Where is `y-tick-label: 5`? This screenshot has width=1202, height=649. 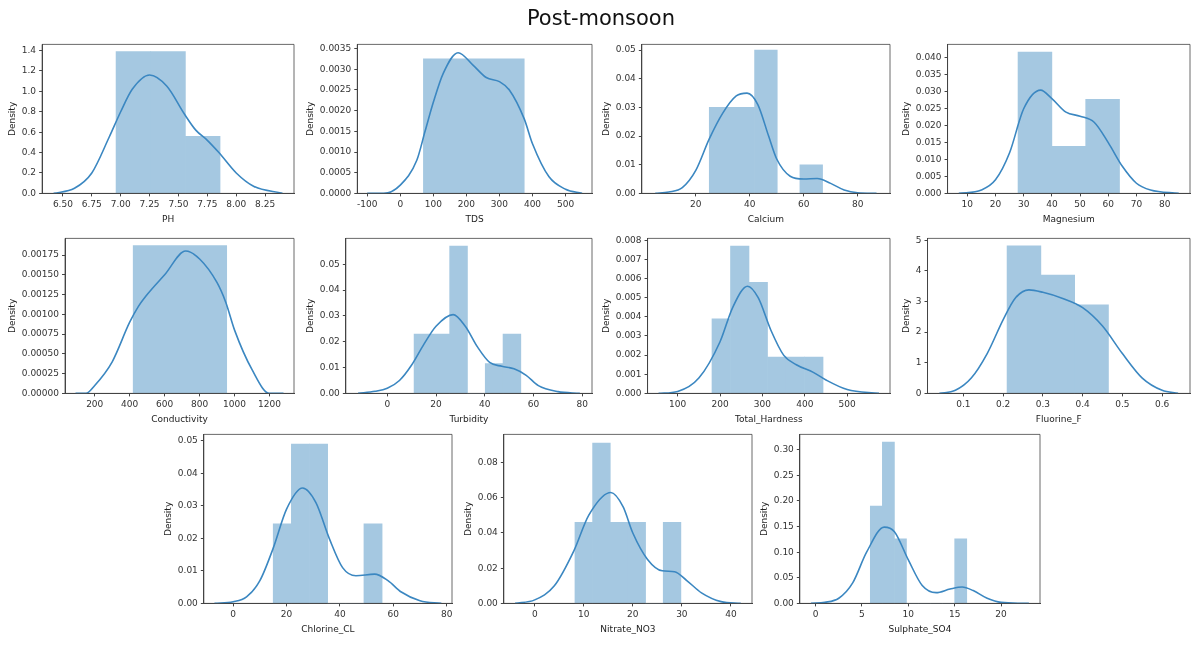 y-tick-label: 5 is located at coordinates (918, 239).